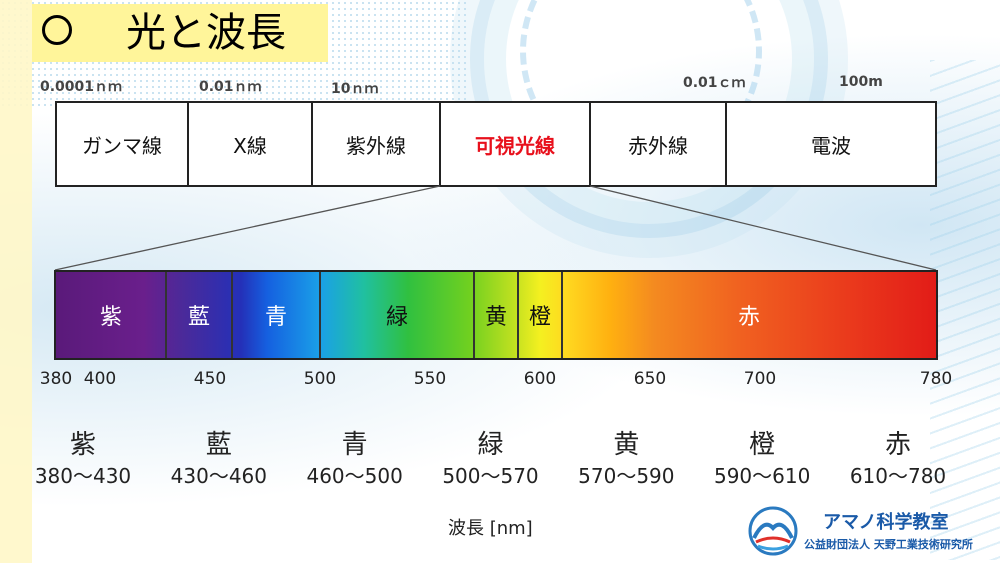 Image resolution: width=1000 pixels, height=563 pixels. What do you see at coordinates (355, 89) in the screenshot?
I see `scale-label: 10ｎｍ` at bounding box center [355, 89].